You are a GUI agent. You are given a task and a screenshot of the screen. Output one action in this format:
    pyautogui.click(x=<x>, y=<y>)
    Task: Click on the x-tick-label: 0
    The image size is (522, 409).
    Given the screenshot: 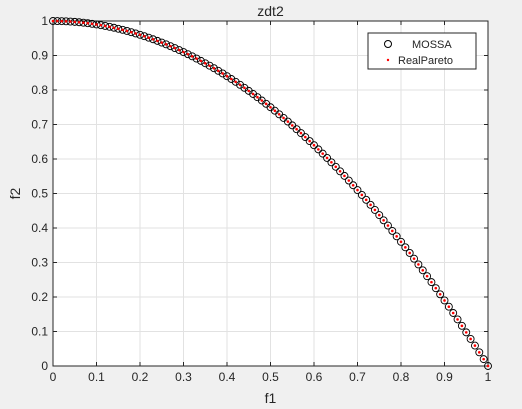 What is the action you would take?
    pyautogui.click(x=53, y=377)
    